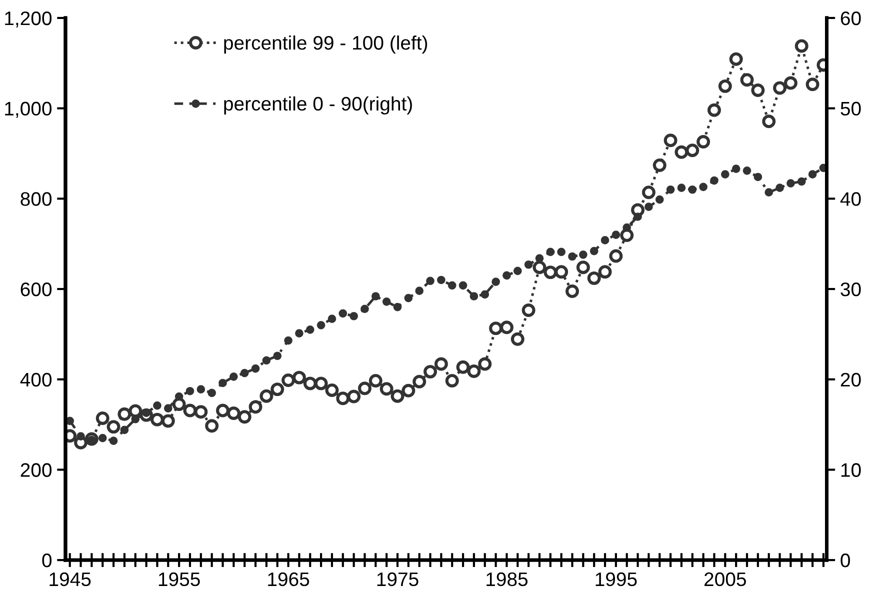 This screenshot has height=599, width=873. I want to click on y2-tick-label: 60, so click(850, 18).